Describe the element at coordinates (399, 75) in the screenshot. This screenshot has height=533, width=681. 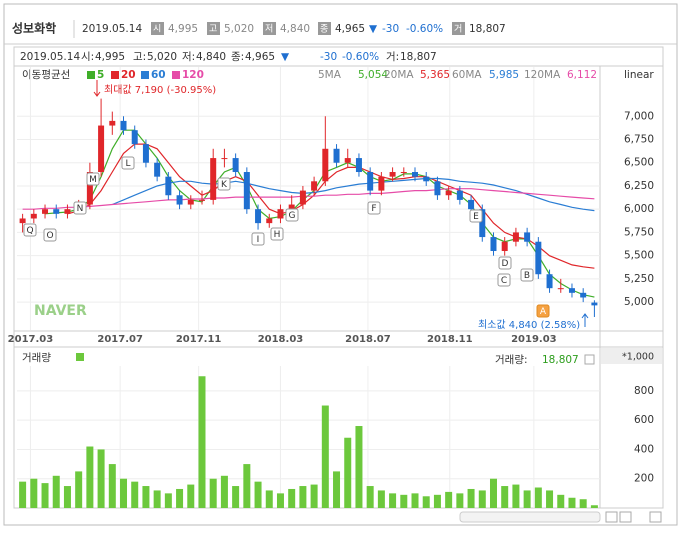
I see `ma-label: 20MA` at that location.